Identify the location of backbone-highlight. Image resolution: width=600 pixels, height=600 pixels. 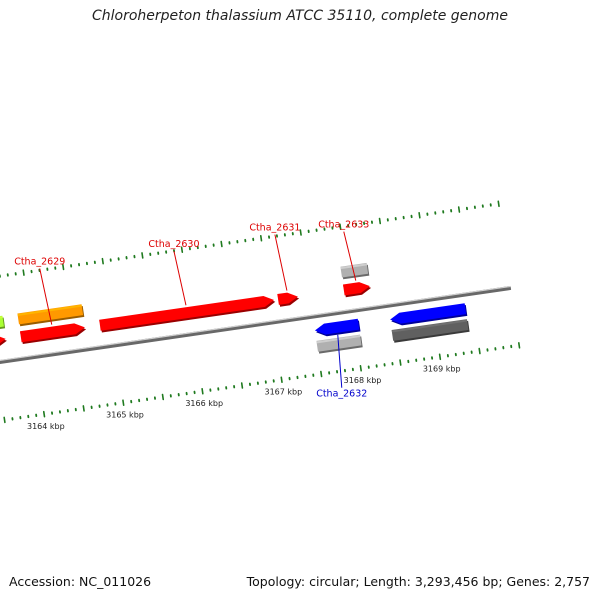
(255, 323).